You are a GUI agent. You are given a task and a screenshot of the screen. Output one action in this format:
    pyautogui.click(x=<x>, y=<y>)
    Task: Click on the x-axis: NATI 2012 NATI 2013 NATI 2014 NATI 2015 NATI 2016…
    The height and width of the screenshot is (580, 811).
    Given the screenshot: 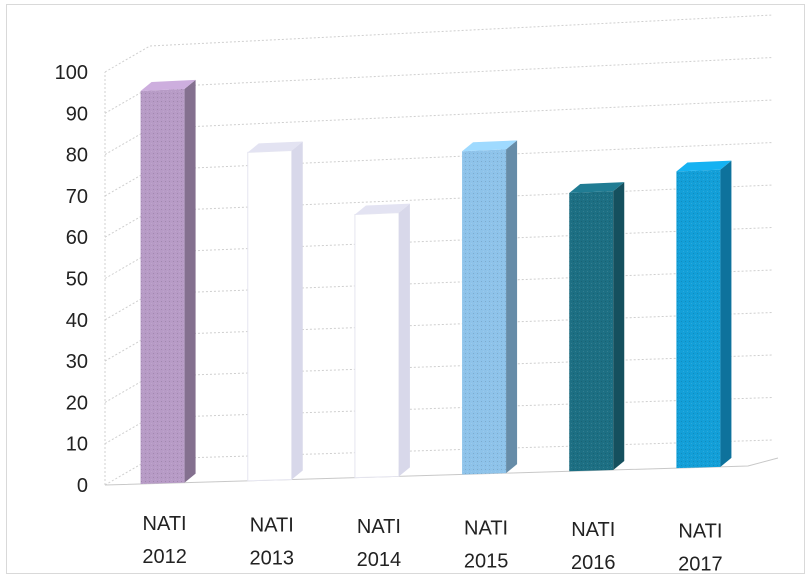 What is the action you would take?
    pyautogui.click(x=432, y=544)
    